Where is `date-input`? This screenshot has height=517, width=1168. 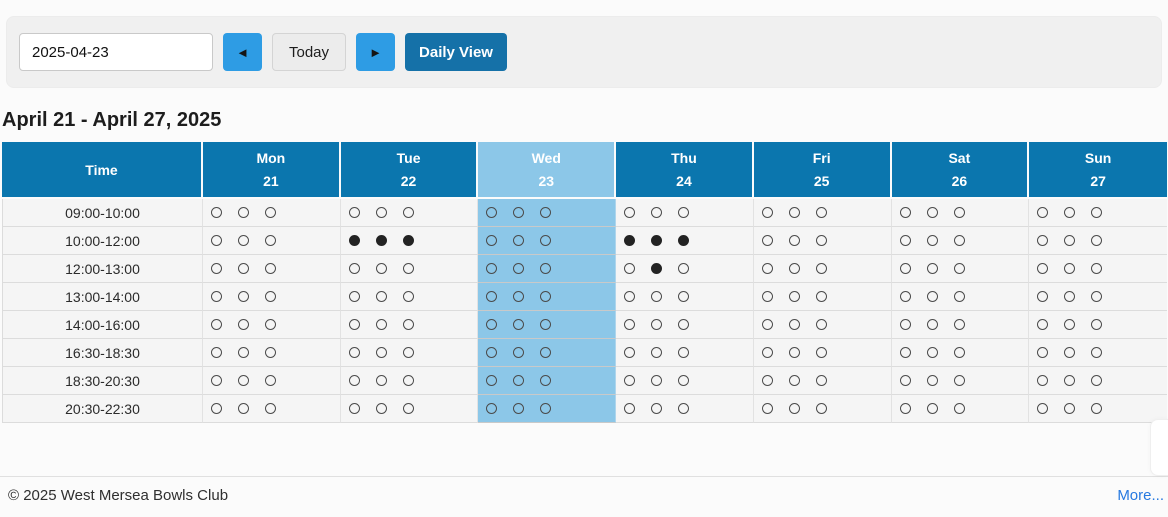
date-input is located at coordinates (116, 52).